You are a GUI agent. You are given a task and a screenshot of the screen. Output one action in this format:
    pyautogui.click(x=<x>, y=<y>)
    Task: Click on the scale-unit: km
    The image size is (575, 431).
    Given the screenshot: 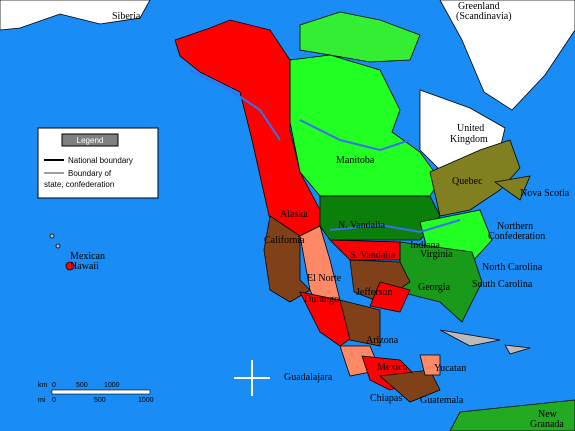 What is the action you would take?
    pyautogui.click(x=43, y=385)
    